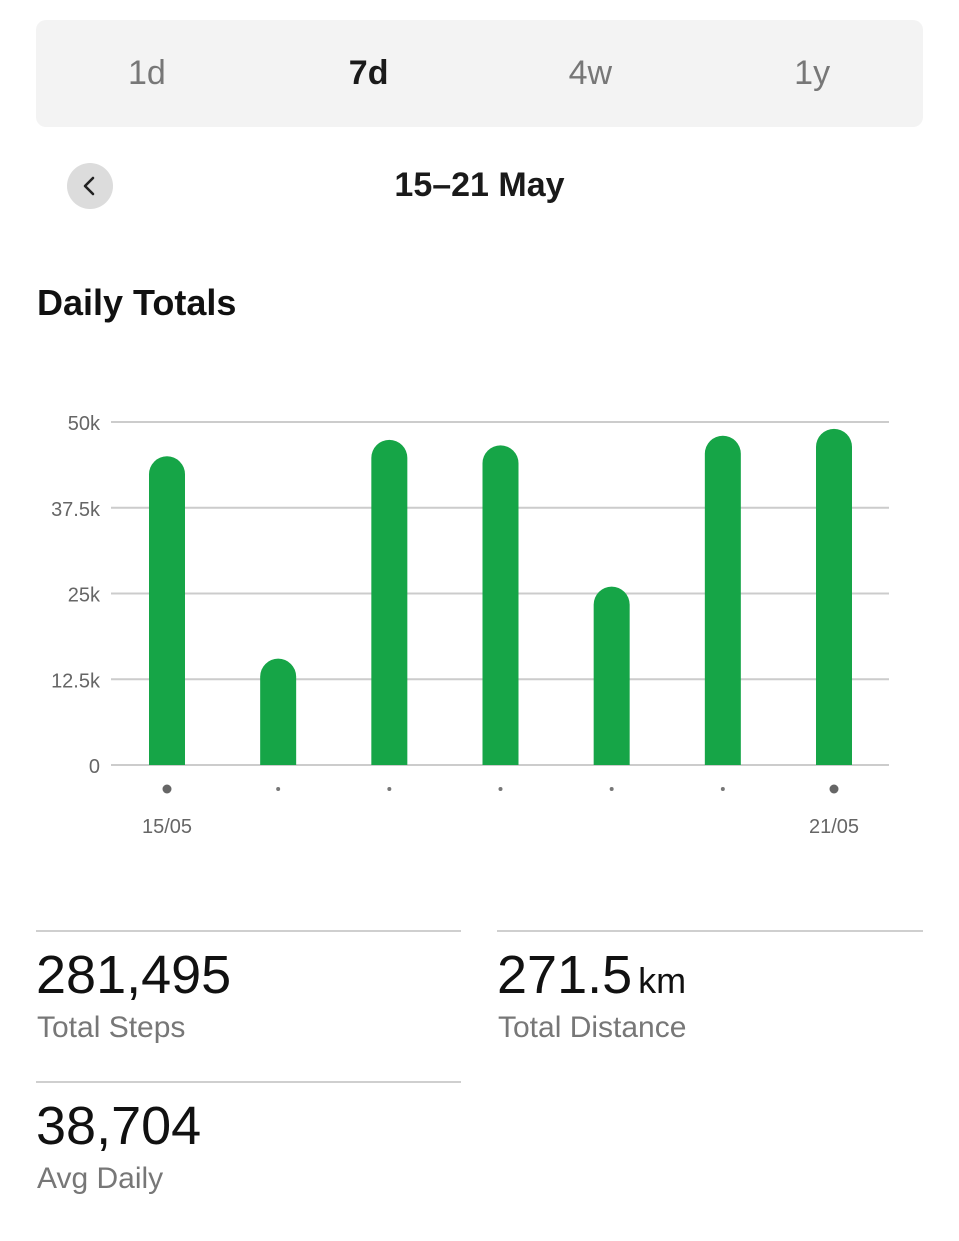 The image size is (959, 1241). I want to click on total-distance-unit: km, so click(662, 980).